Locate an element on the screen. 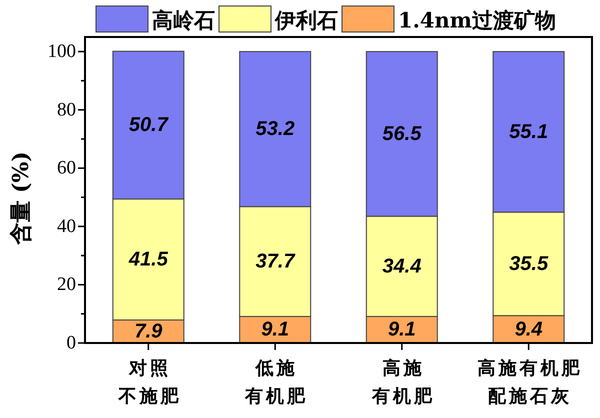 This screenshot has width=600, height=418. data-label: 53.2 is located at coordinates (275, 129).